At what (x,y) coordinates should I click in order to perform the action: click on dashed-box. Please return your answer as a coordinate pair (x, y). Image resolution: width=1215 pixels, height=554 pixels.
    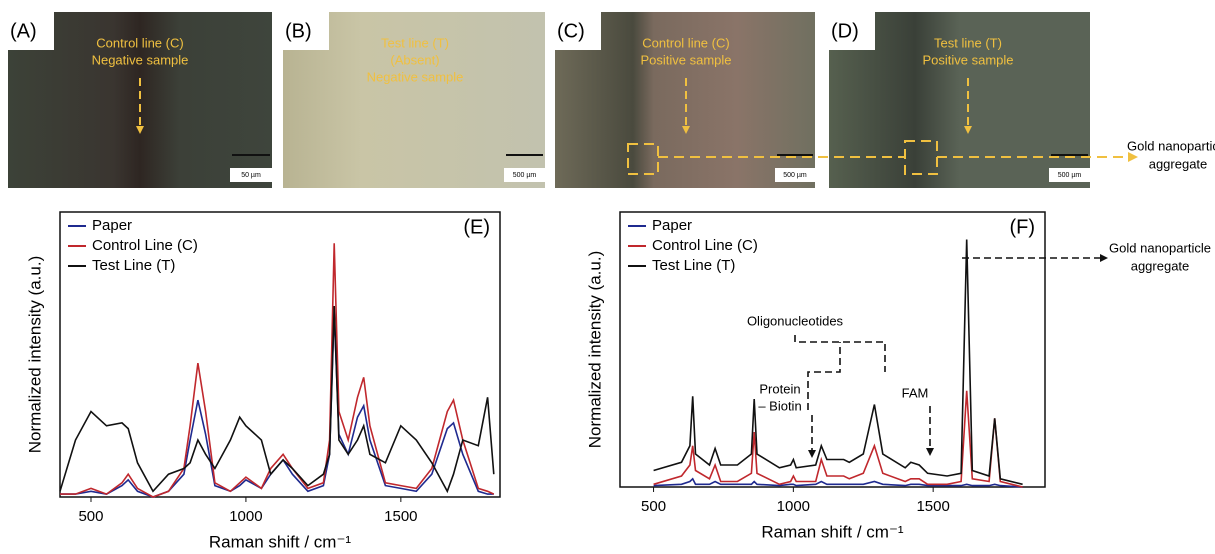
    Looking at the image, I should click on (643, 159).